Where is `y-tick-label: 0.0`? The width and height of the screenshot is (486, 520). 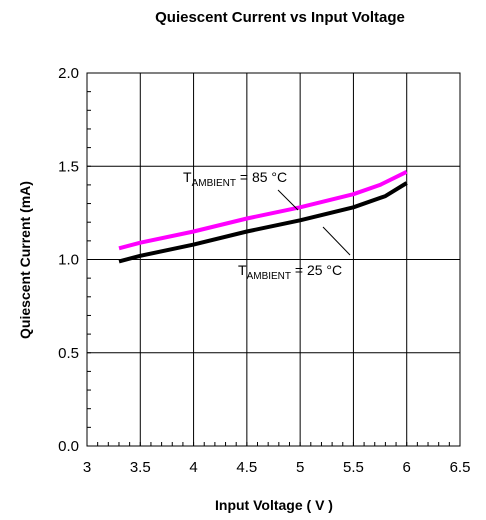 y-tick-label: 0.0 is located at coordinates (68, 446).